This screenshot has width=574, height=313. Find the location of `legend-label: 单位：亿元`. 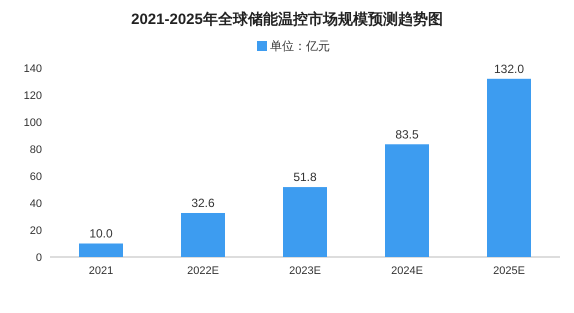

legend-label: 单位：亿元 is located at coordinates (300, 46).